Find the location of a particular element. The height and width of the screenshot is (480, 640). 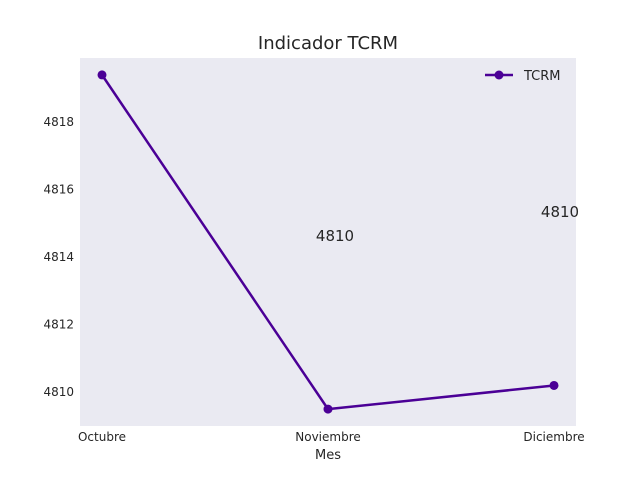

y-tick-label: 4816 is located at coordinates (58, 190).